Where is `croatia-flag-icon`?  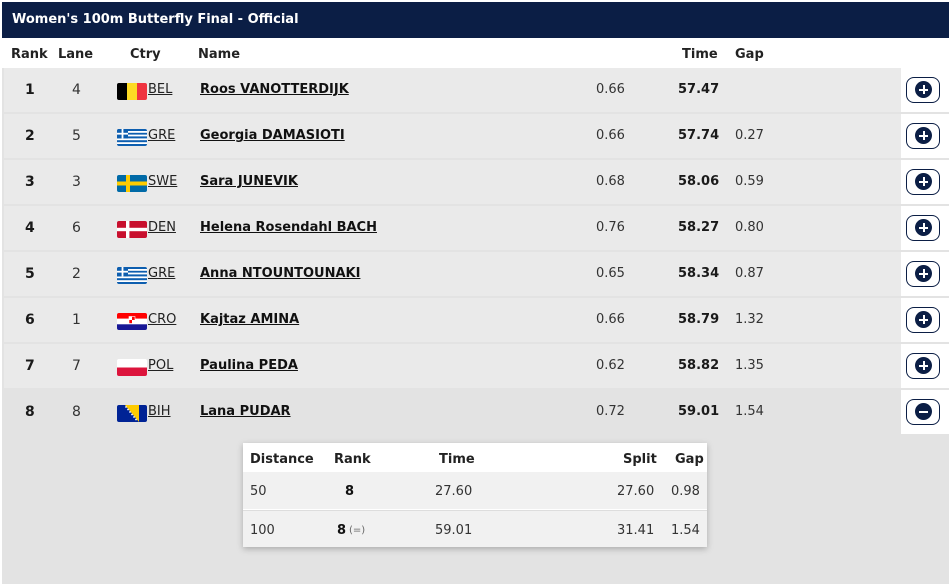 croatia-flag-icon is located at coordinates (132, 321).